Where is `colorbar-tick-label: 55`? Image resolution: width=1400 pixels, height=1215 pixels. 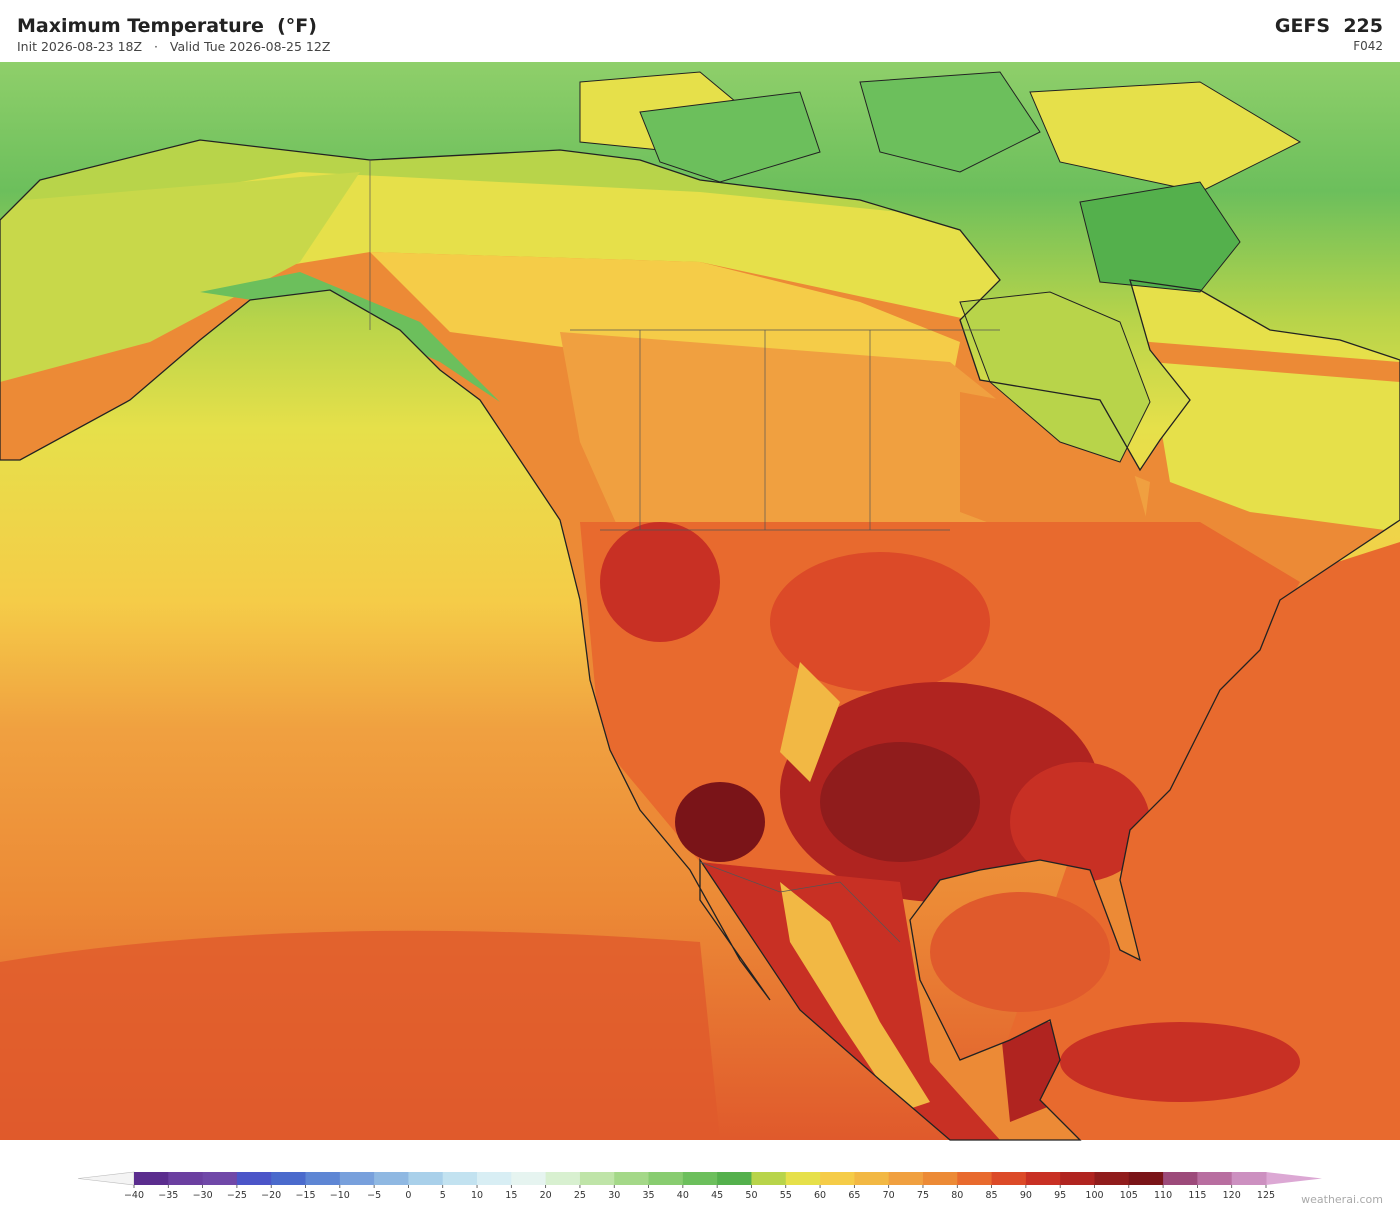 colorbar-tick-label: 55 is located at coordinates (786, 1195).